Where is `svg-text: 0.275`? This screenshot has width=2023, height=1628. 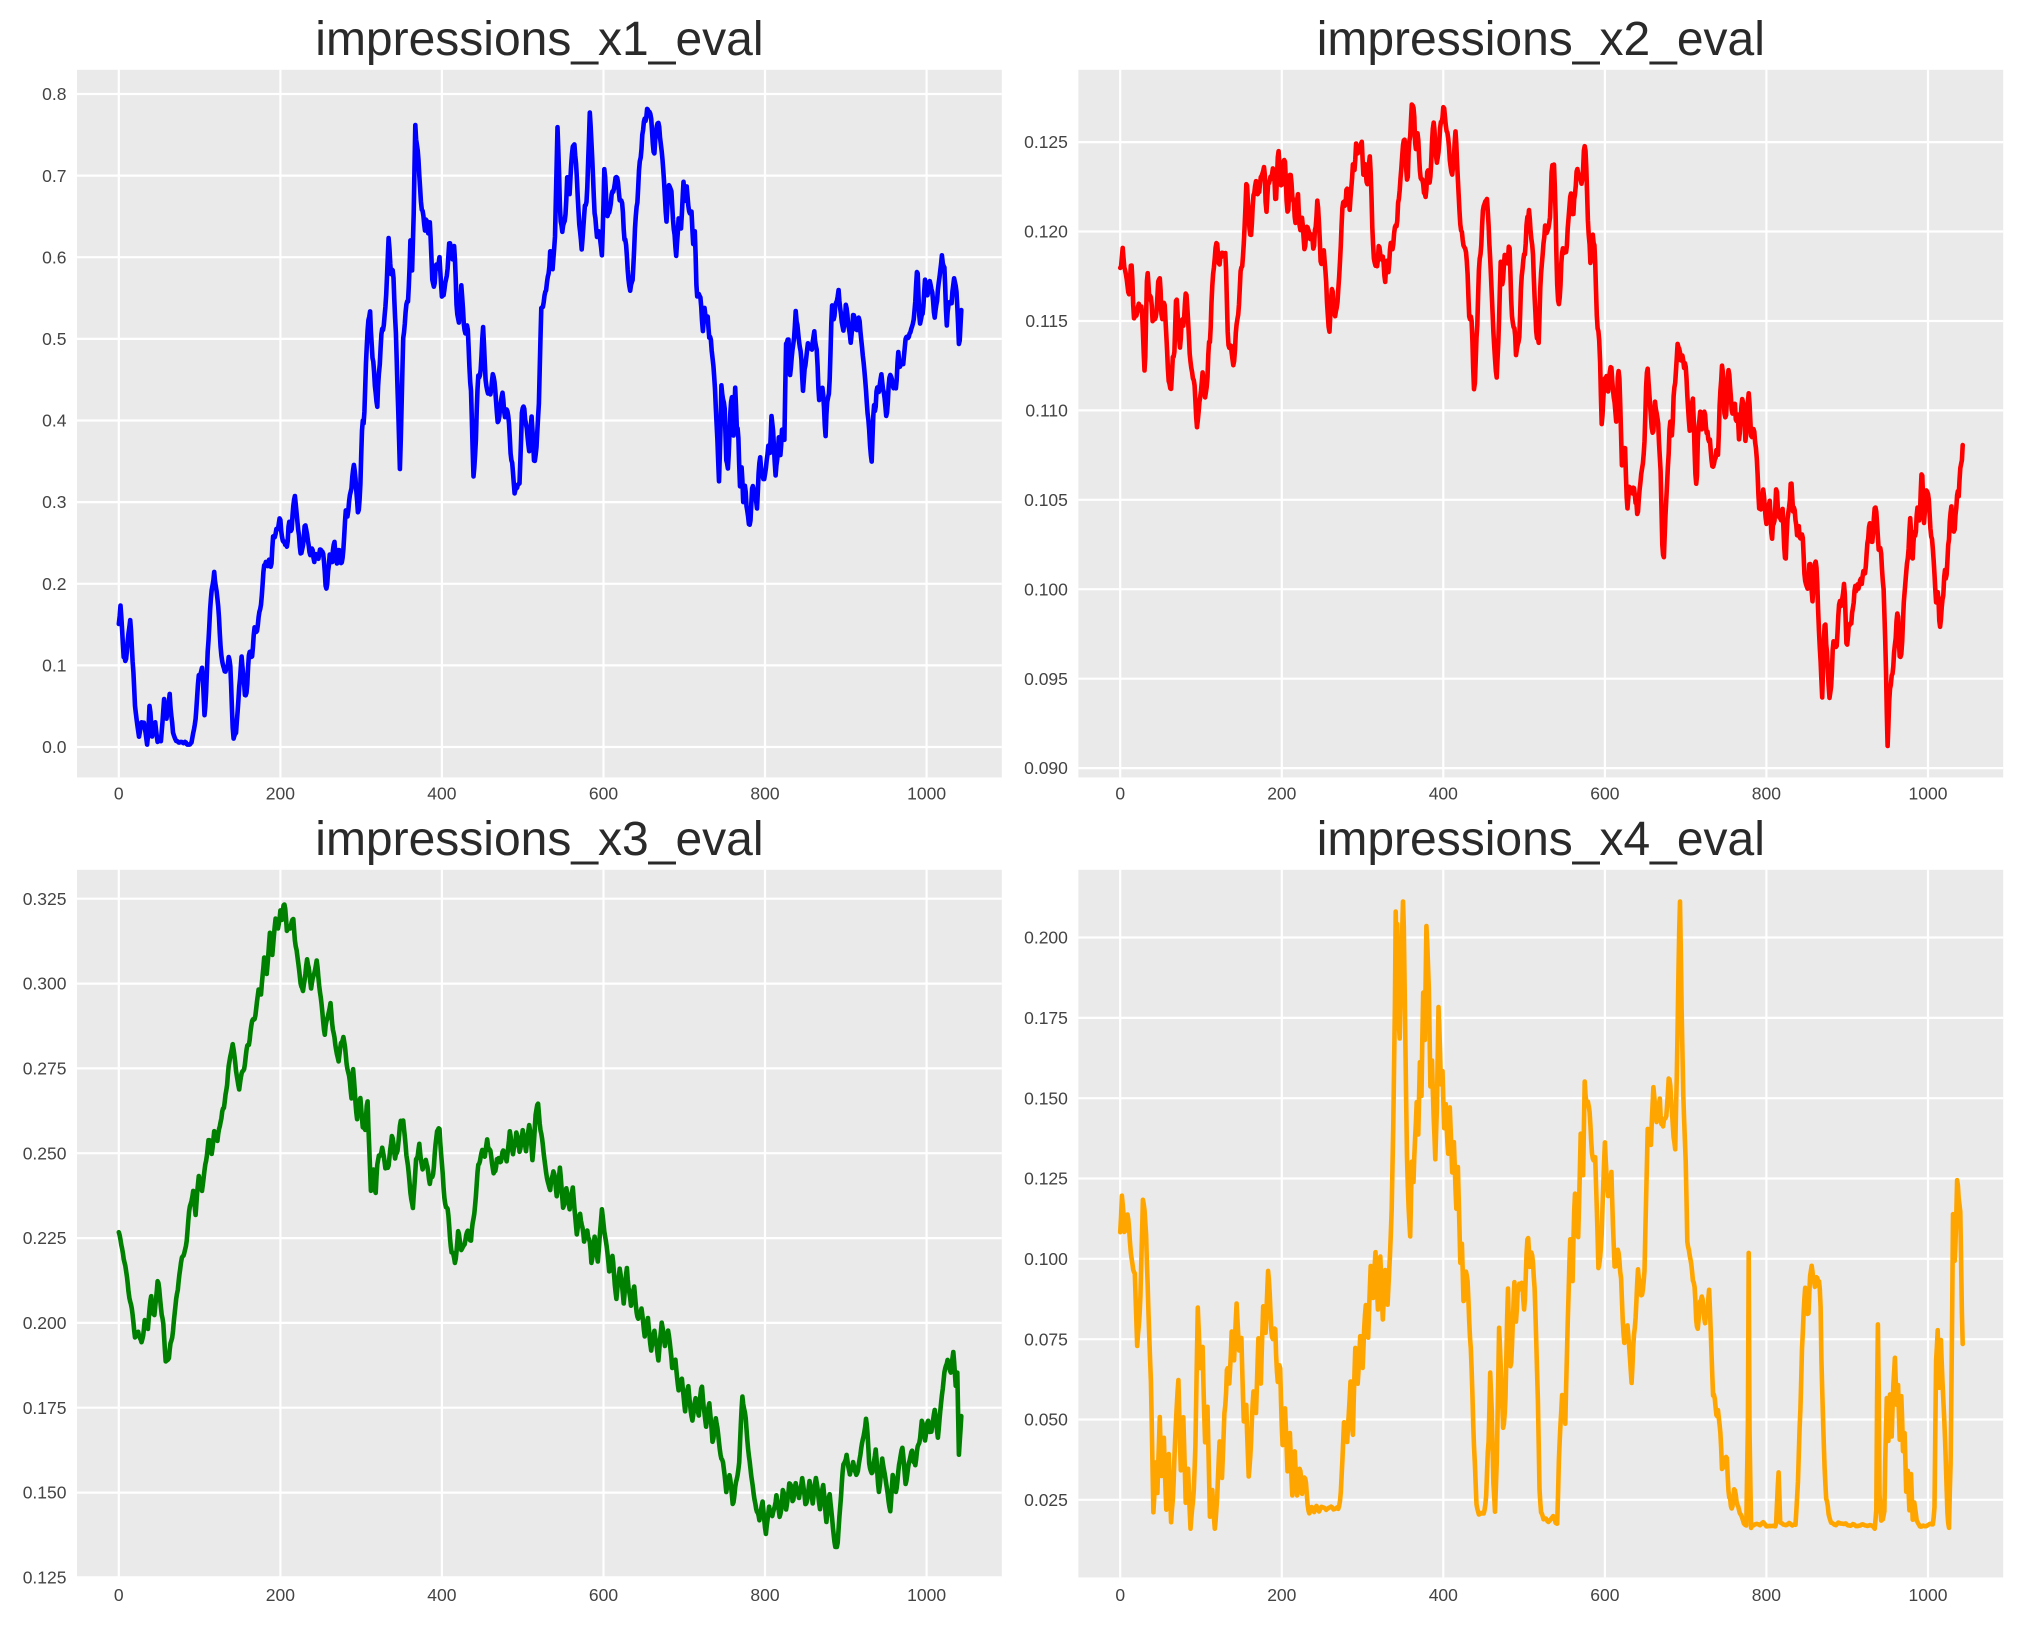 svg-text: 0.275 is located at coordinates (45, 1069).